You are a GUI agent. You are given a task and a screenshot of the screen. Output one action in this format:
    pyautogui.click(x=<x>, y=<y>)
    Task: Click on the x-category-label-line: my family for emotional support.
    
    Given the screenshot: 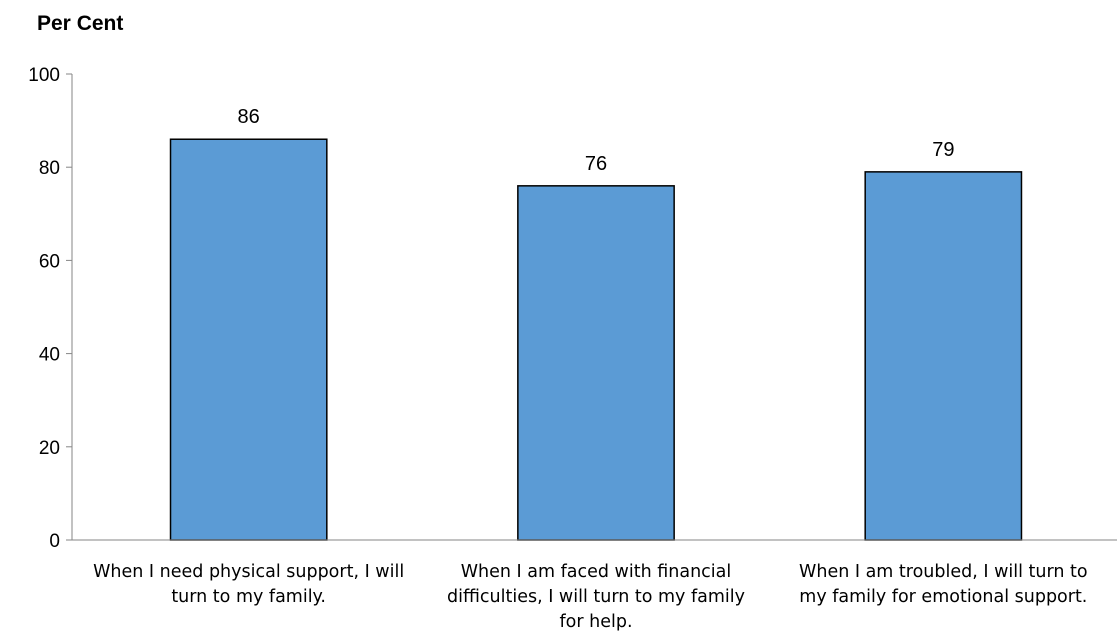 What is the action you would take?
    pyautogui.click(x=943, y=597)
    